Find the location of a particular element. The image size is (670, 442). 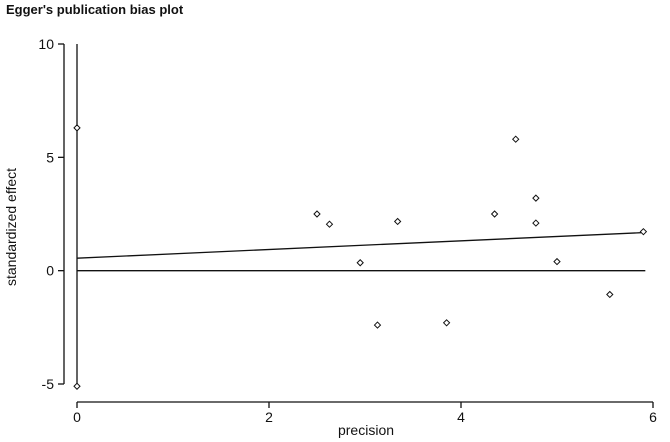

x-tick-label: 0 is located at coordinates (77, 417).